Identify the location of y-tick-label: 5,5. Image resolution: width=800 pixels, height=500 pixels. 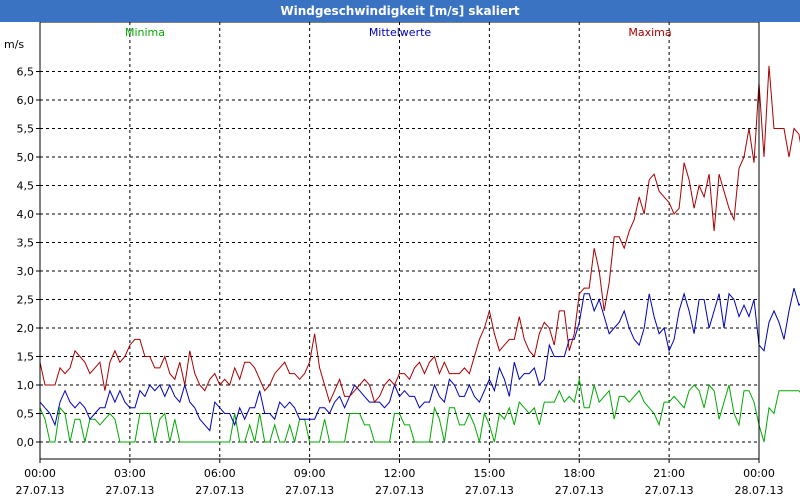
(26, 129).